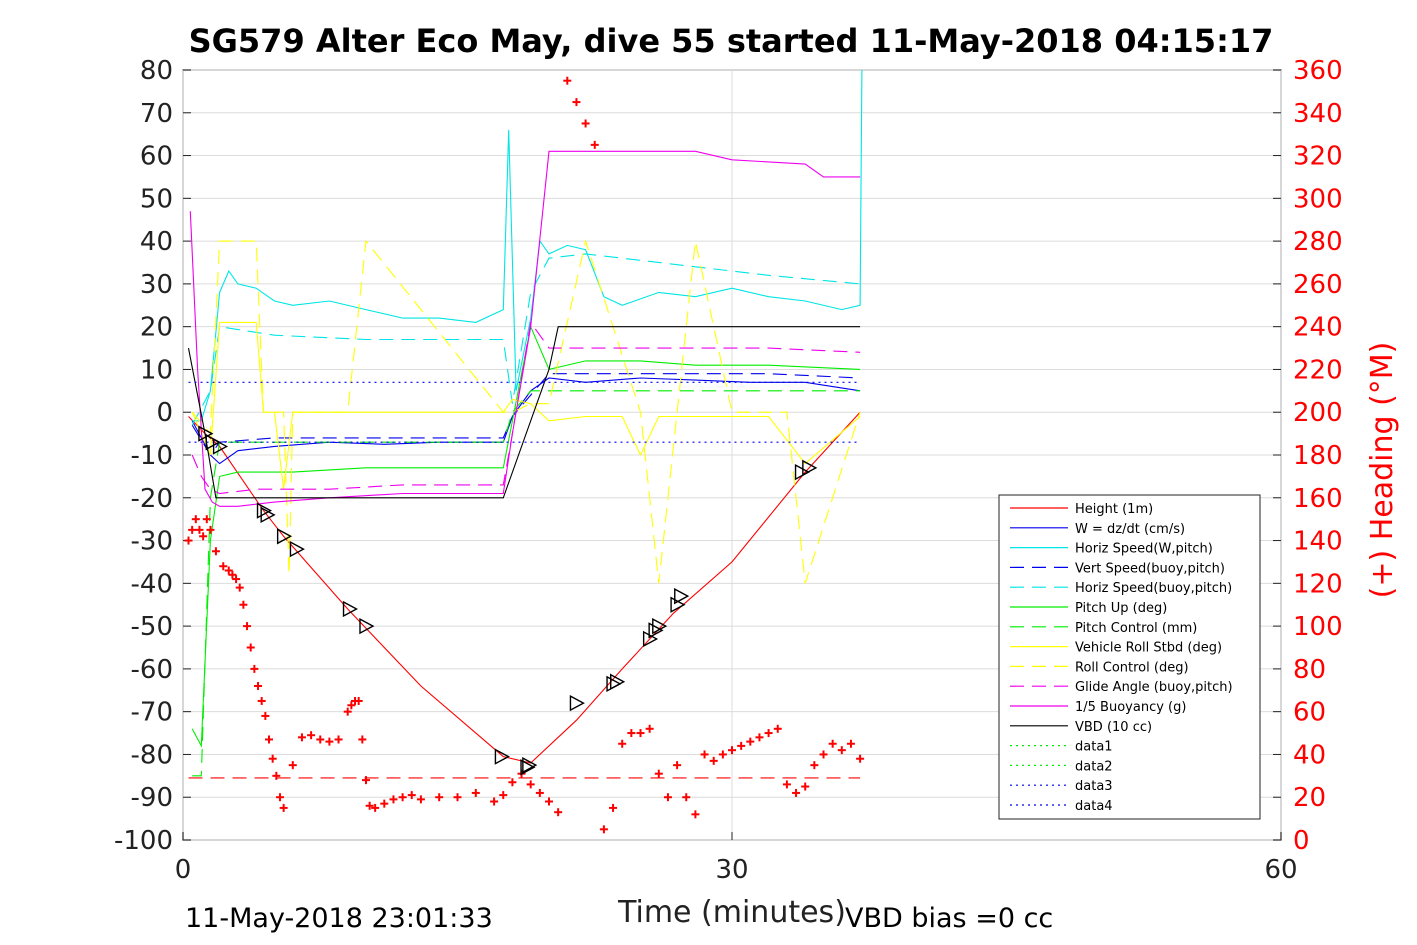  What do you see at coordinates (1382, 470) in the screenshot?
I see `right-axis-label: (+) Heading (°M)` at bounding box center [1382, 470].